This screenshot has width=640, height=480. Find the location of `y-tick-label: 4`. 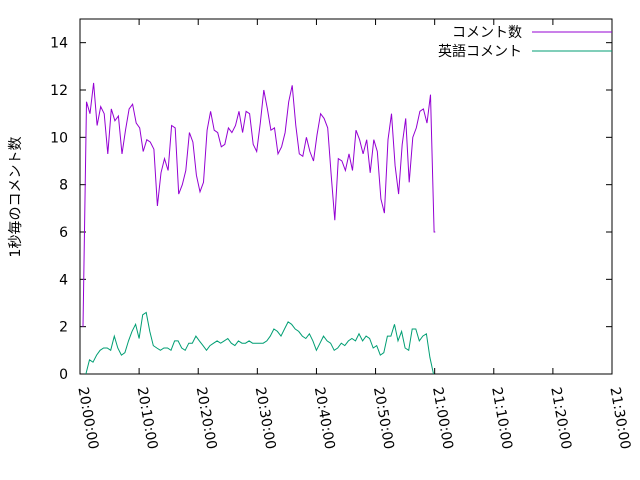

y-tick-label: 4 is located at coordinates (63, 280).